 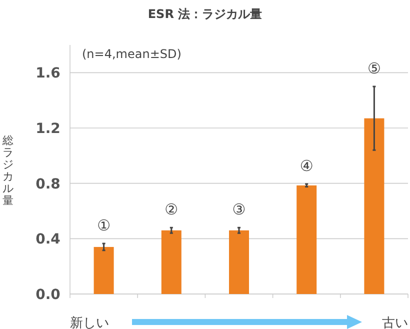 What do you see at coordinates (307, 166) in the screenshot?
I see `x-tick-label: ④` at bounding box center [307, 166].